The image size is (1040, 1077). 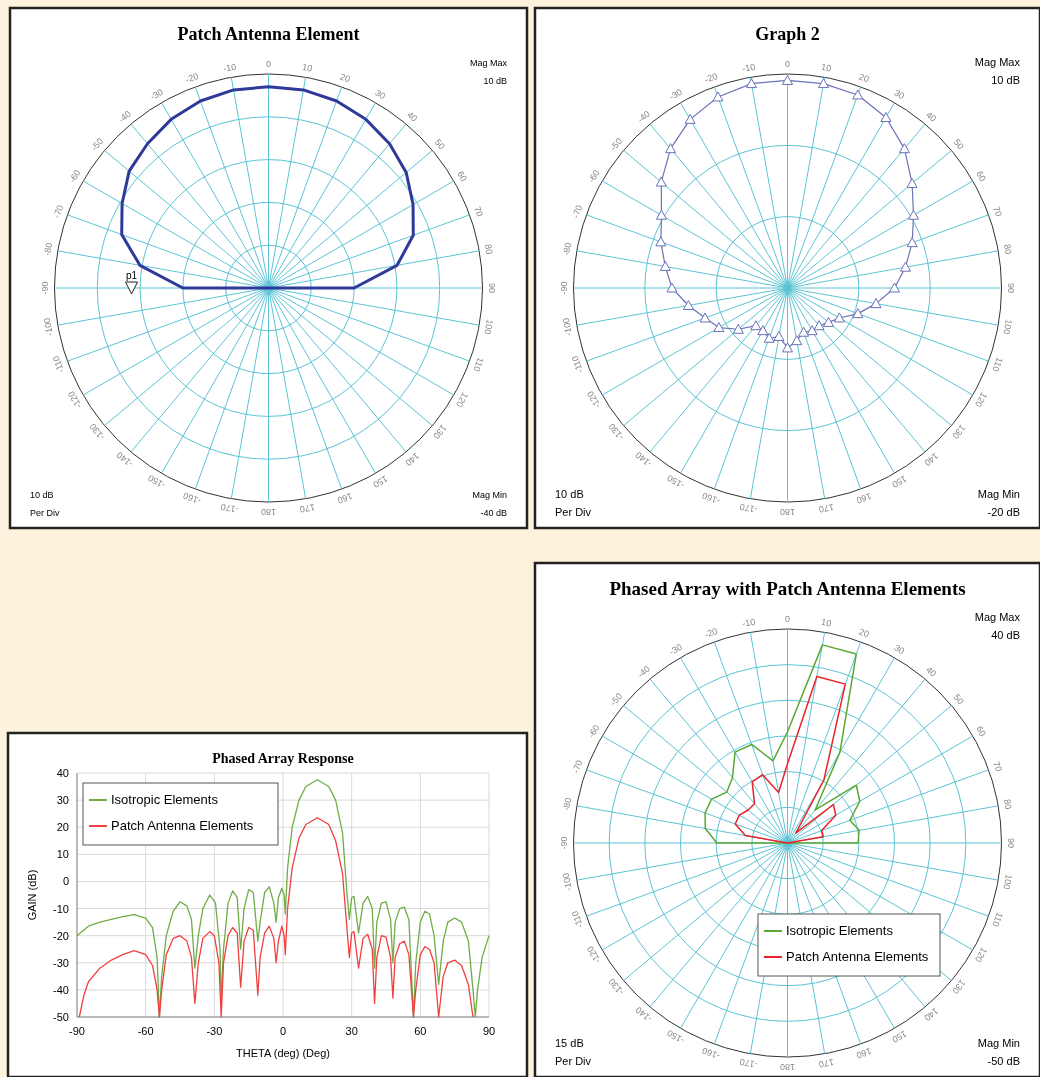 What do you see at coordinates (283, 1031) in the screenshot?
I see `x-tick-label: 0` at bounding box center [283, 1031].